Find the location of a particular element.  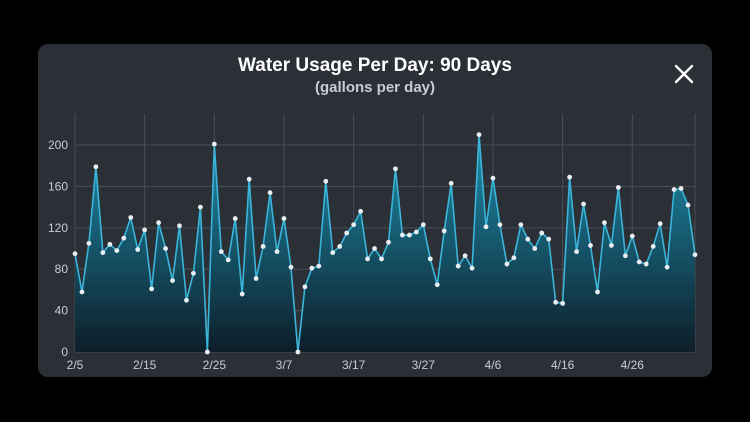

x-tick-label: 2/5 is located at coordinates (75, 365).